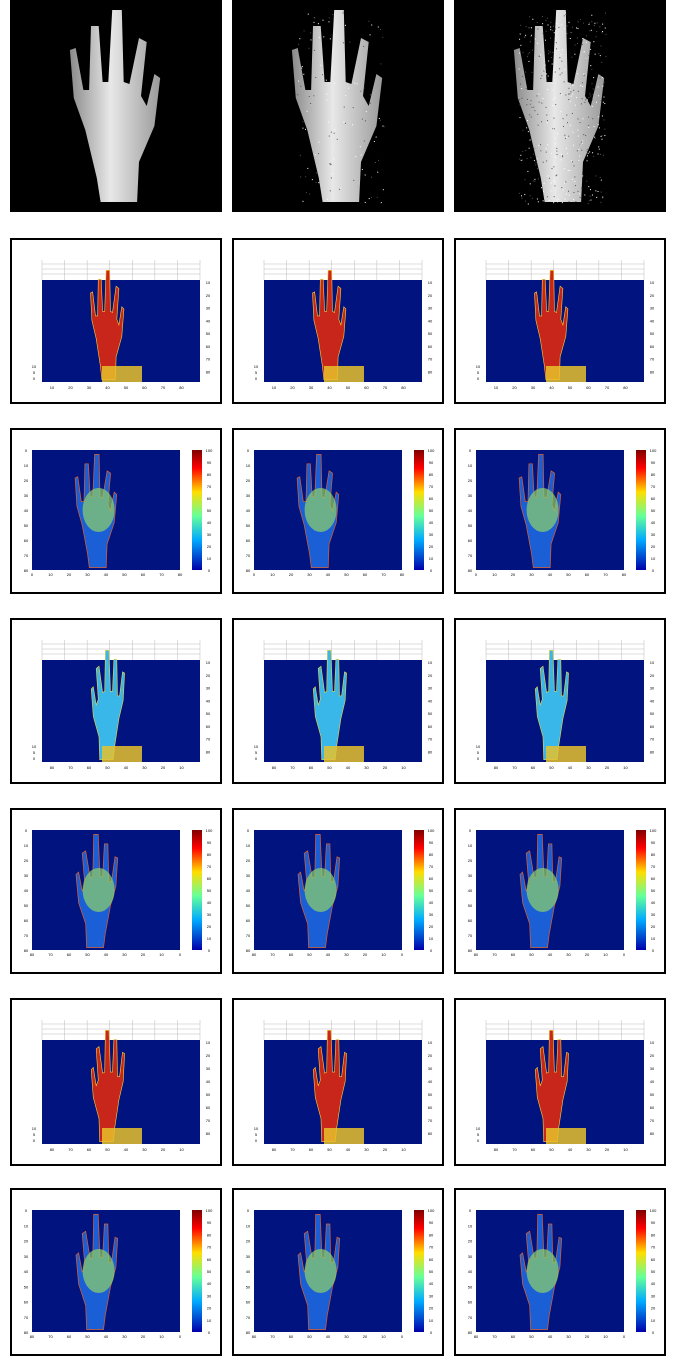 The width and height of the screenshot is (690, 1356). What do you see at coordinates (208, 675) in the screenshot?
I see `y-tick-label: 20` at bounding box center [208, 675].